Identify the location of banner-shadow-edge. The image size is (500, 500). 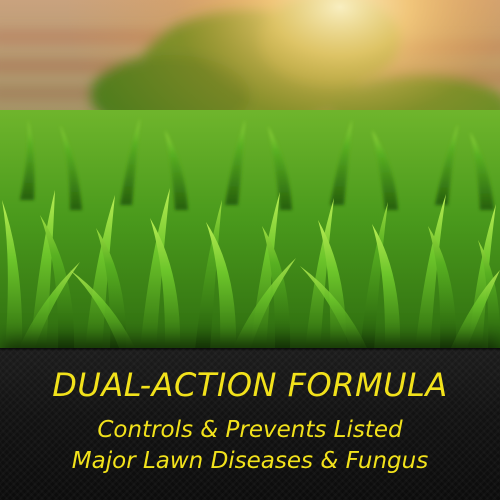
(250, 349).